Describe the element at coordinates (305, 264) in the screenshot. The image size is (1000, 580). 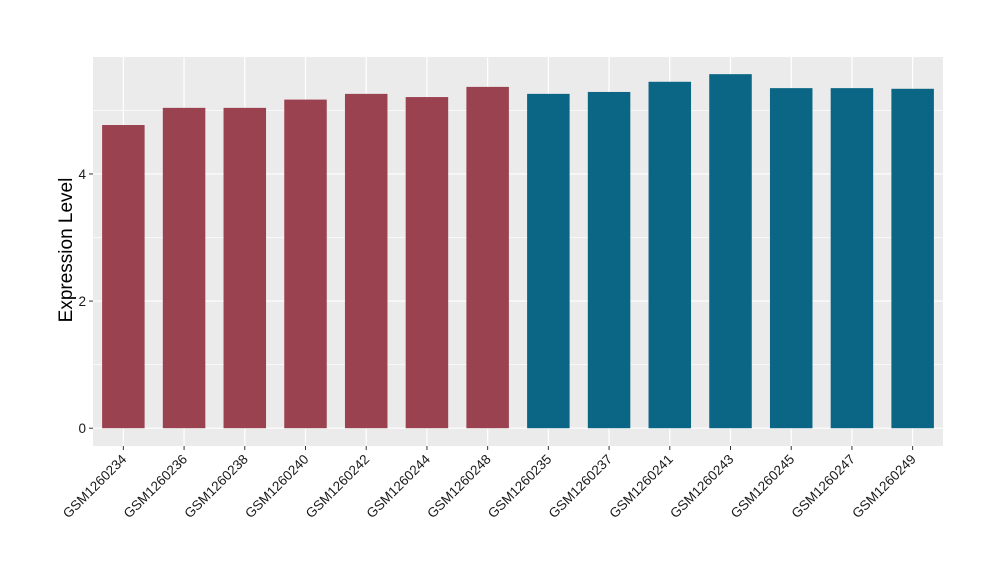
I see `bar-GSM1260240` at that location.